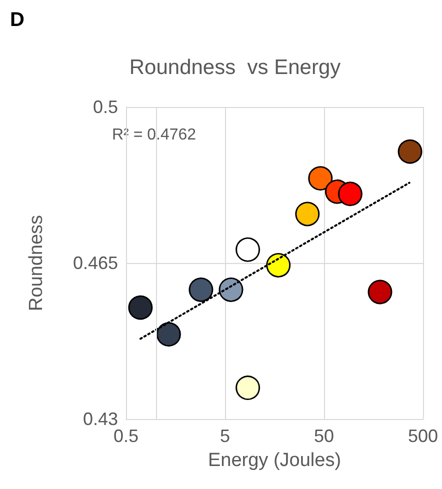 The width and height of the screenshot is (442, 489). What do you see at coordinates (423, 436) in the screenshot?
I see `x-tick-label: 500` at bounding box center [423, 436].